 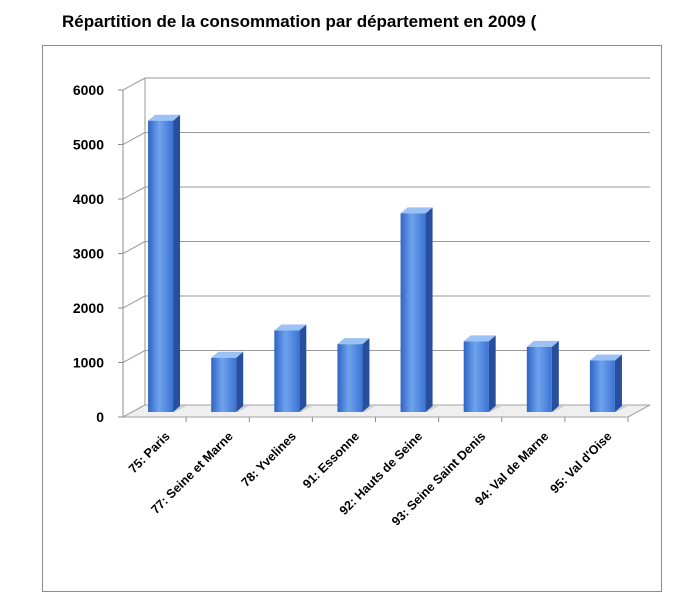 What do you see at coordinates (88, 90) in the screenshot?
I see `y-tick-label: 6000` at bounding box center [88, 90].